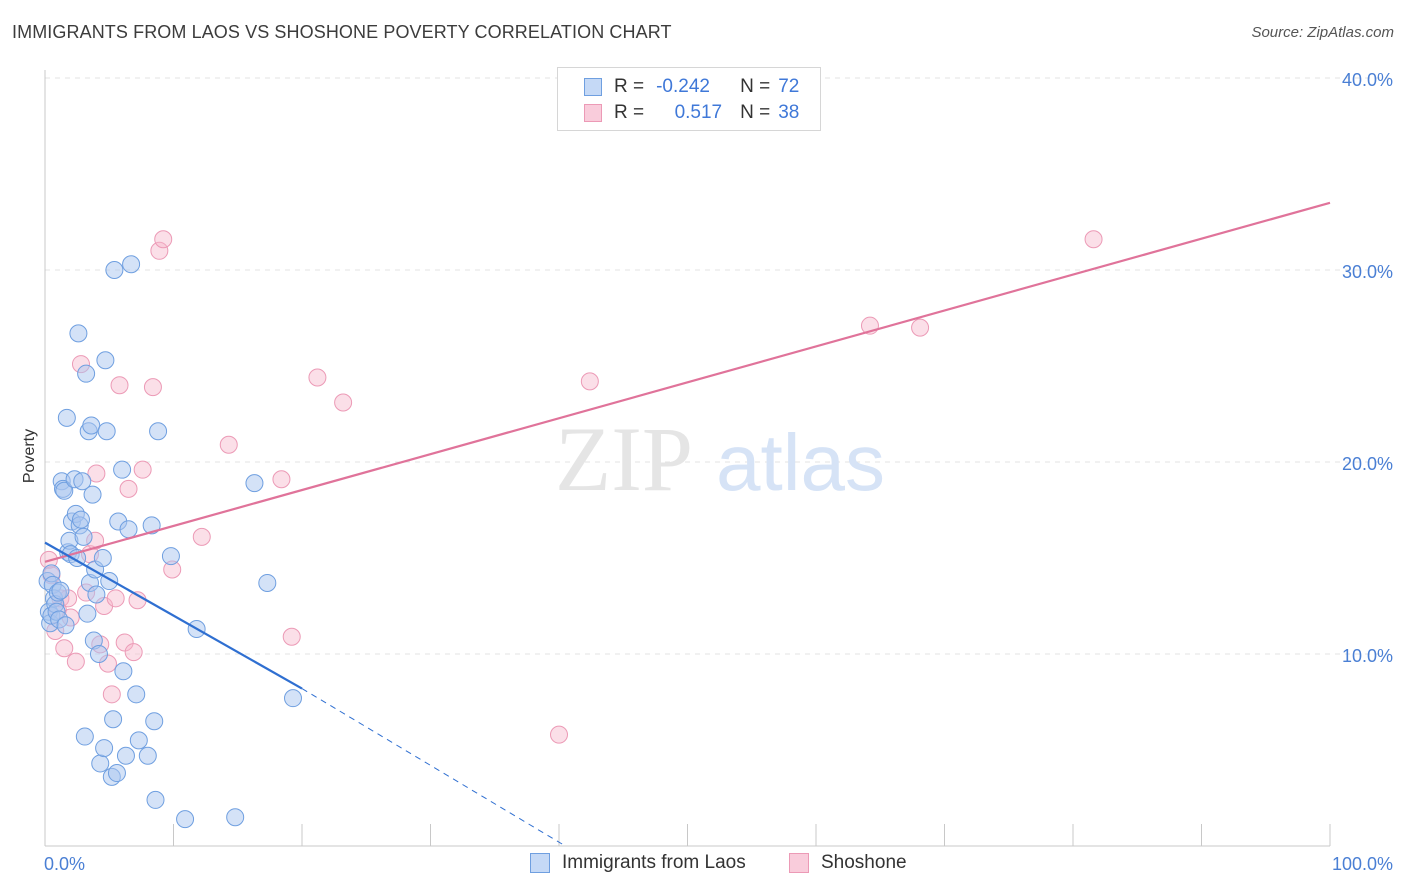  Describe the element at coordinates (629, 112) in the screenshot. I see `legend-r-label-2: R =` at that location.